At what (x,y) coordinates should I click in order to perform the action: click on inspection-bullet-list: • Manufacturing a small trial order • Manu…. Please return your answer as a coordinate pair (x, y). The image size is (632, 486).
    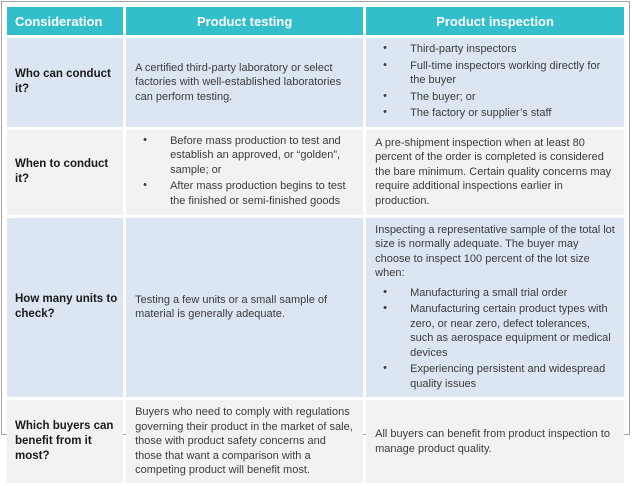
    Looking at the image, I should click on (495, 340).